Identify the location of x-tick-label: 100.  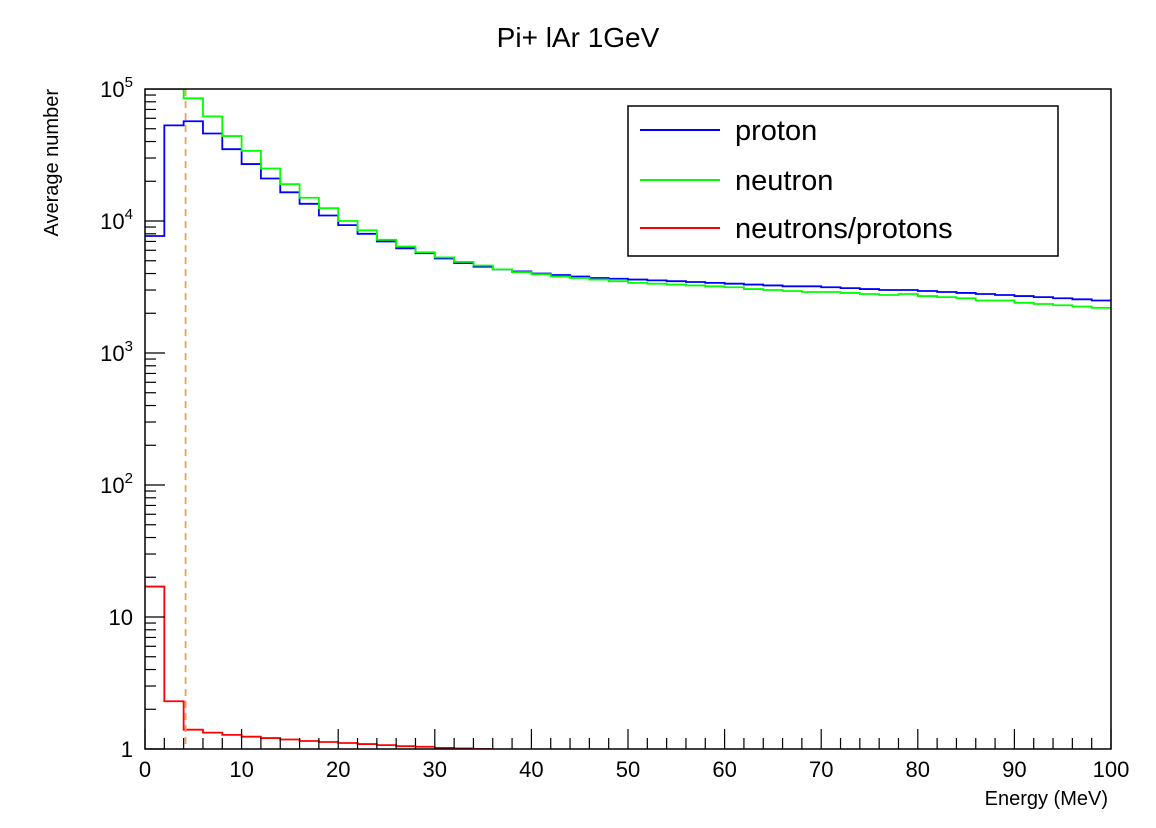
(1111, 769).